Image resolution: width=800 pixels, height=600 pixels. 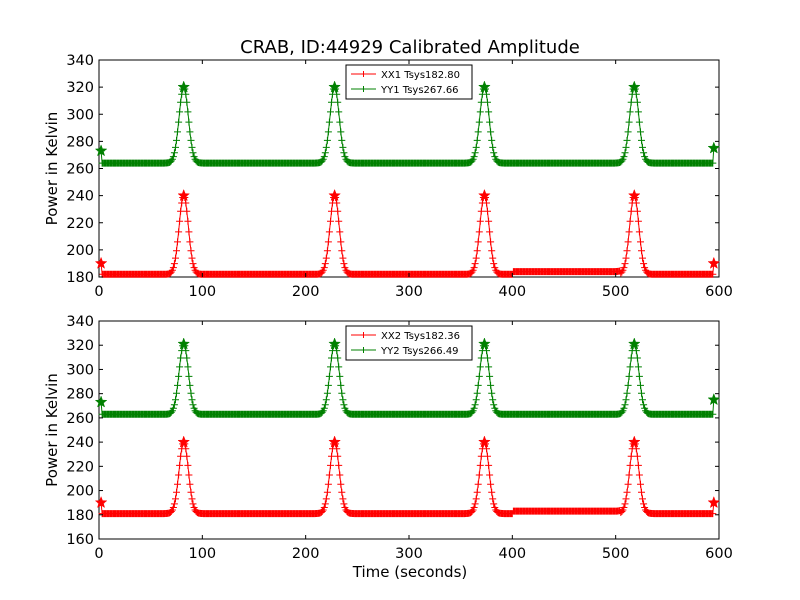 I want to click on legend-label: YY2 Tsys266.49, so click(x=419, y=351).